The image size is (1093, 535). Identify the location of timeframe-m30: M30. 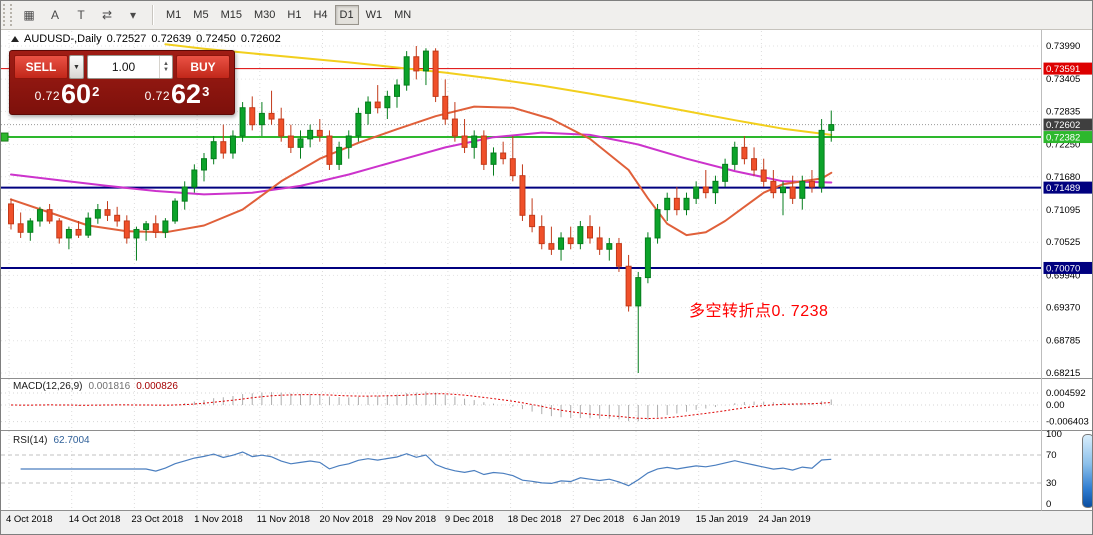
(264, 15).